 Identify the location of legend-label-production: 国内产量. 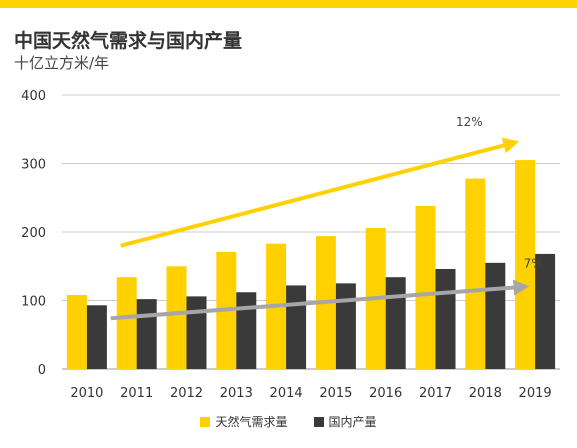
(352, 422).